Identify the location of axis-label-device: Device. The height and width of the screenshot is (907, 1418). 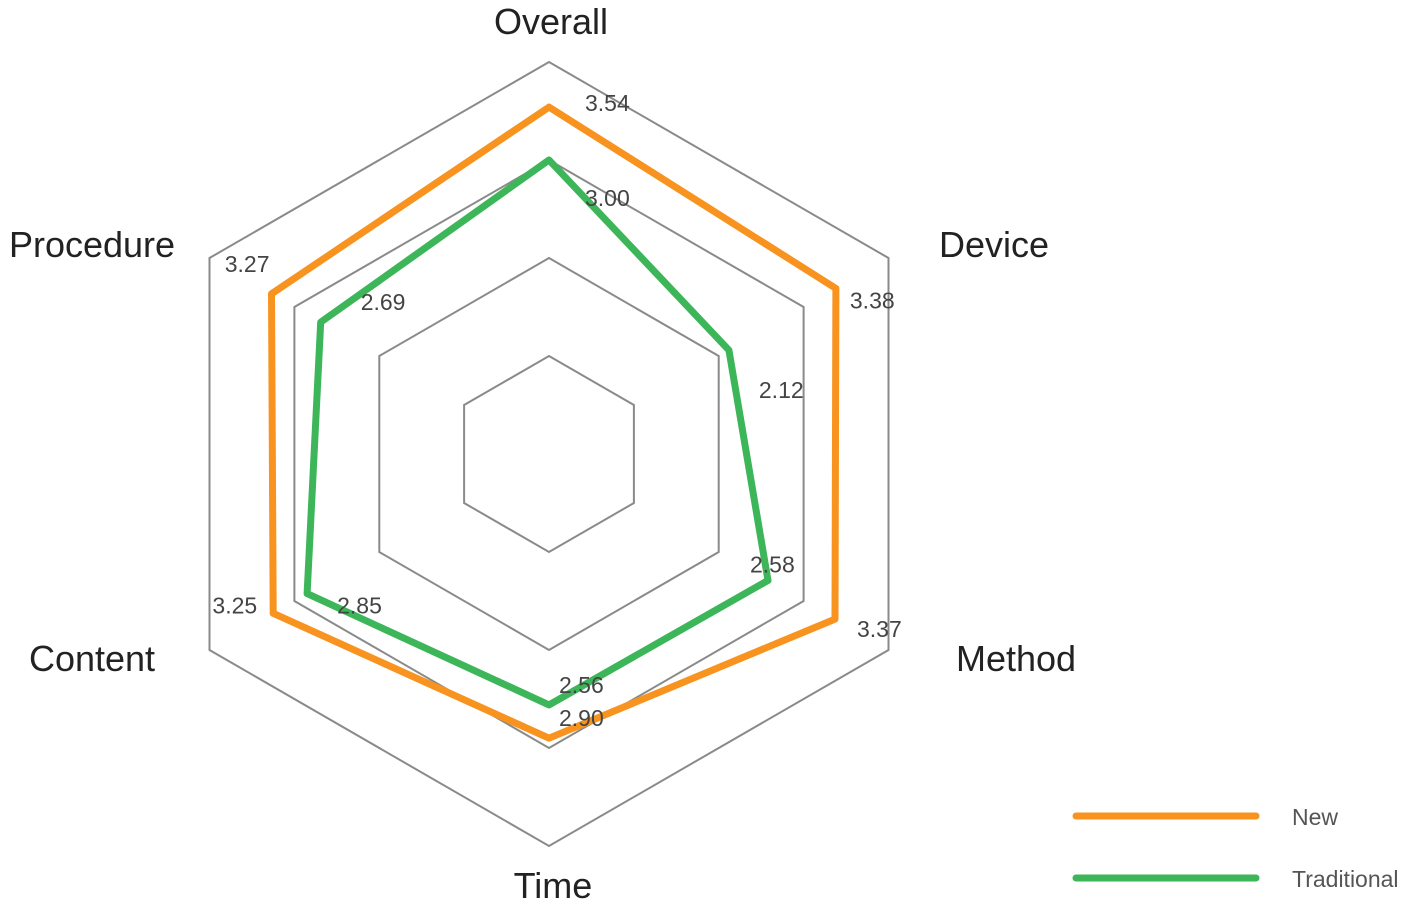
(994, 244).